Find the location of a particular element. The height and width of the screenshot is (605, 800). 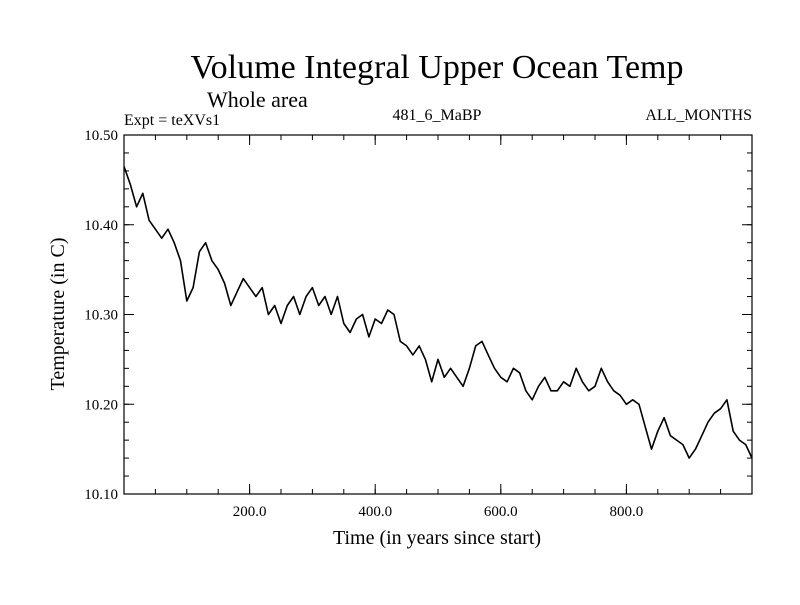

months-label: ALL_MONTHS is located at coordinates (698, 115).